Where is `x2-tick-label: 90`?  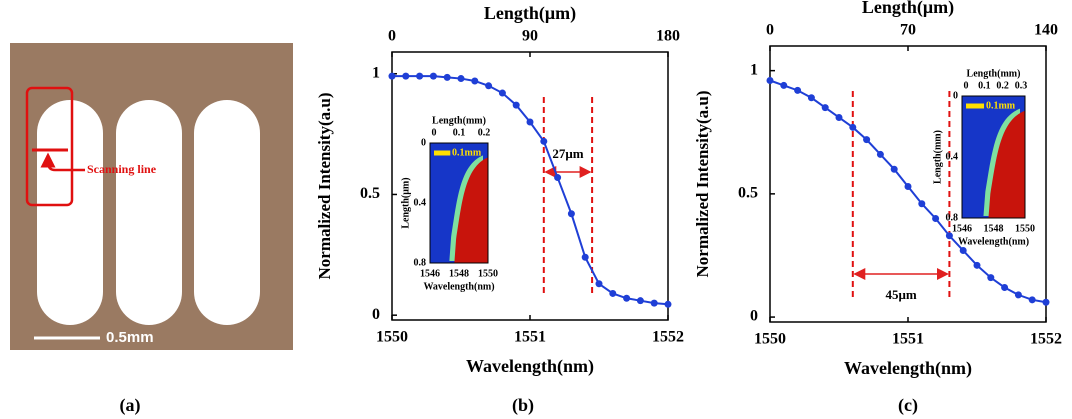 x2-tick-label: 90 is located at coordinates (530, 36).